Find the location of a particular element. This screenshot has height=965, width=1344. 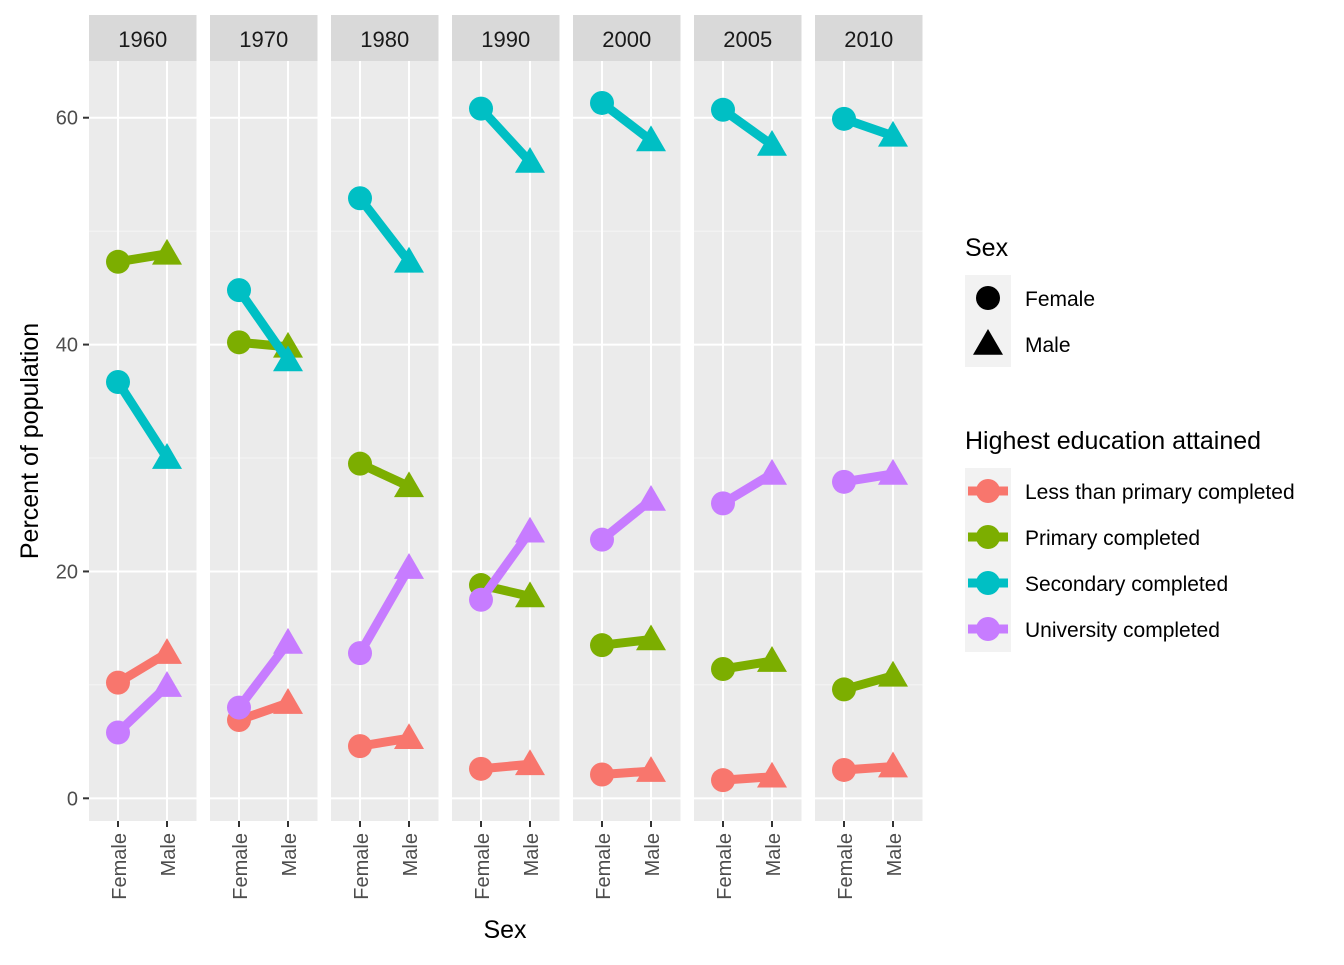

facet-strip-1960 is located at coordinates (143, 38).